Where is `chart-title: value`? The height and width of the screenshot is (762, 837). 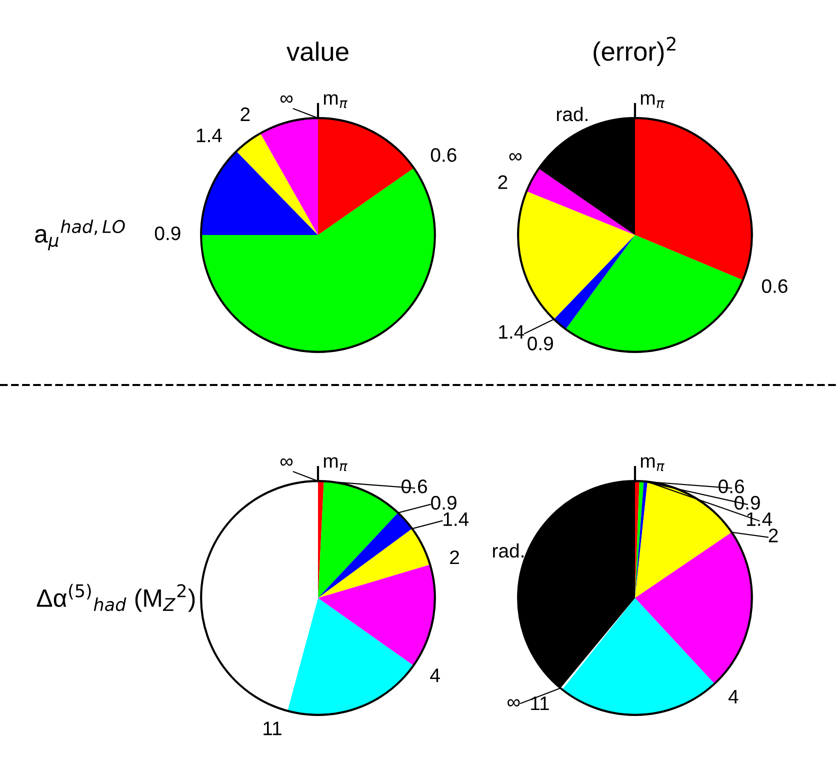
chart-title: value is located at coordinates (317, 52).